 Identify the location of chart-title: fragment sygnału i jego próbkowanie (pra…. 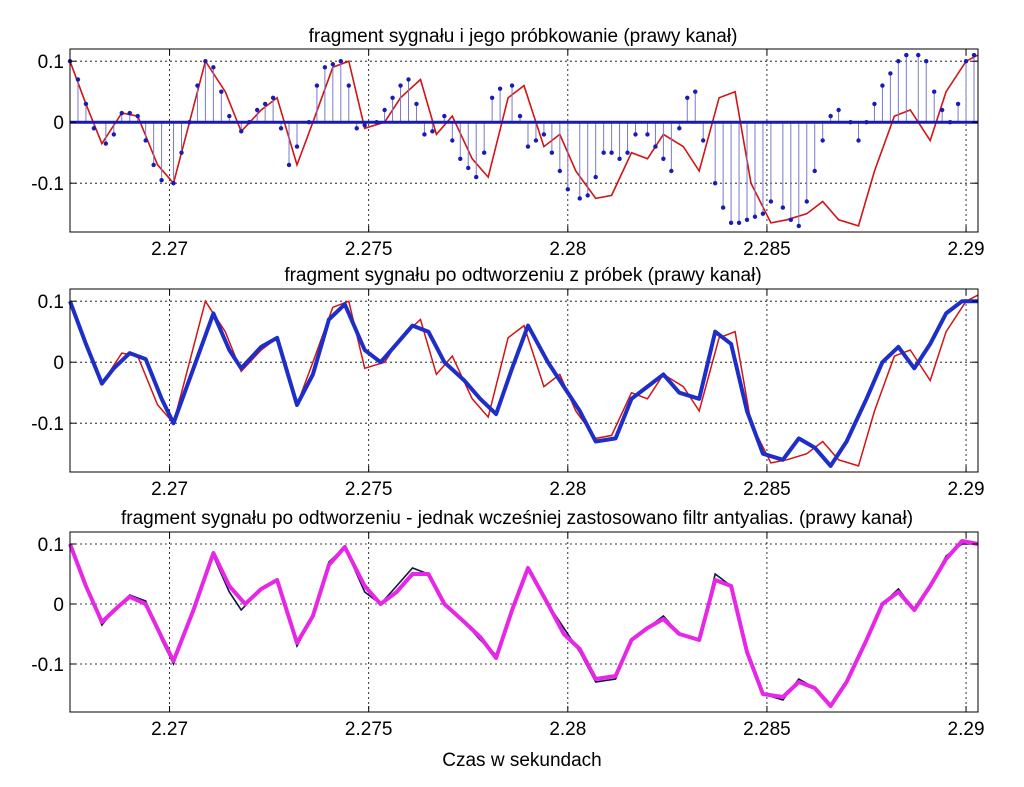
(523, 36).